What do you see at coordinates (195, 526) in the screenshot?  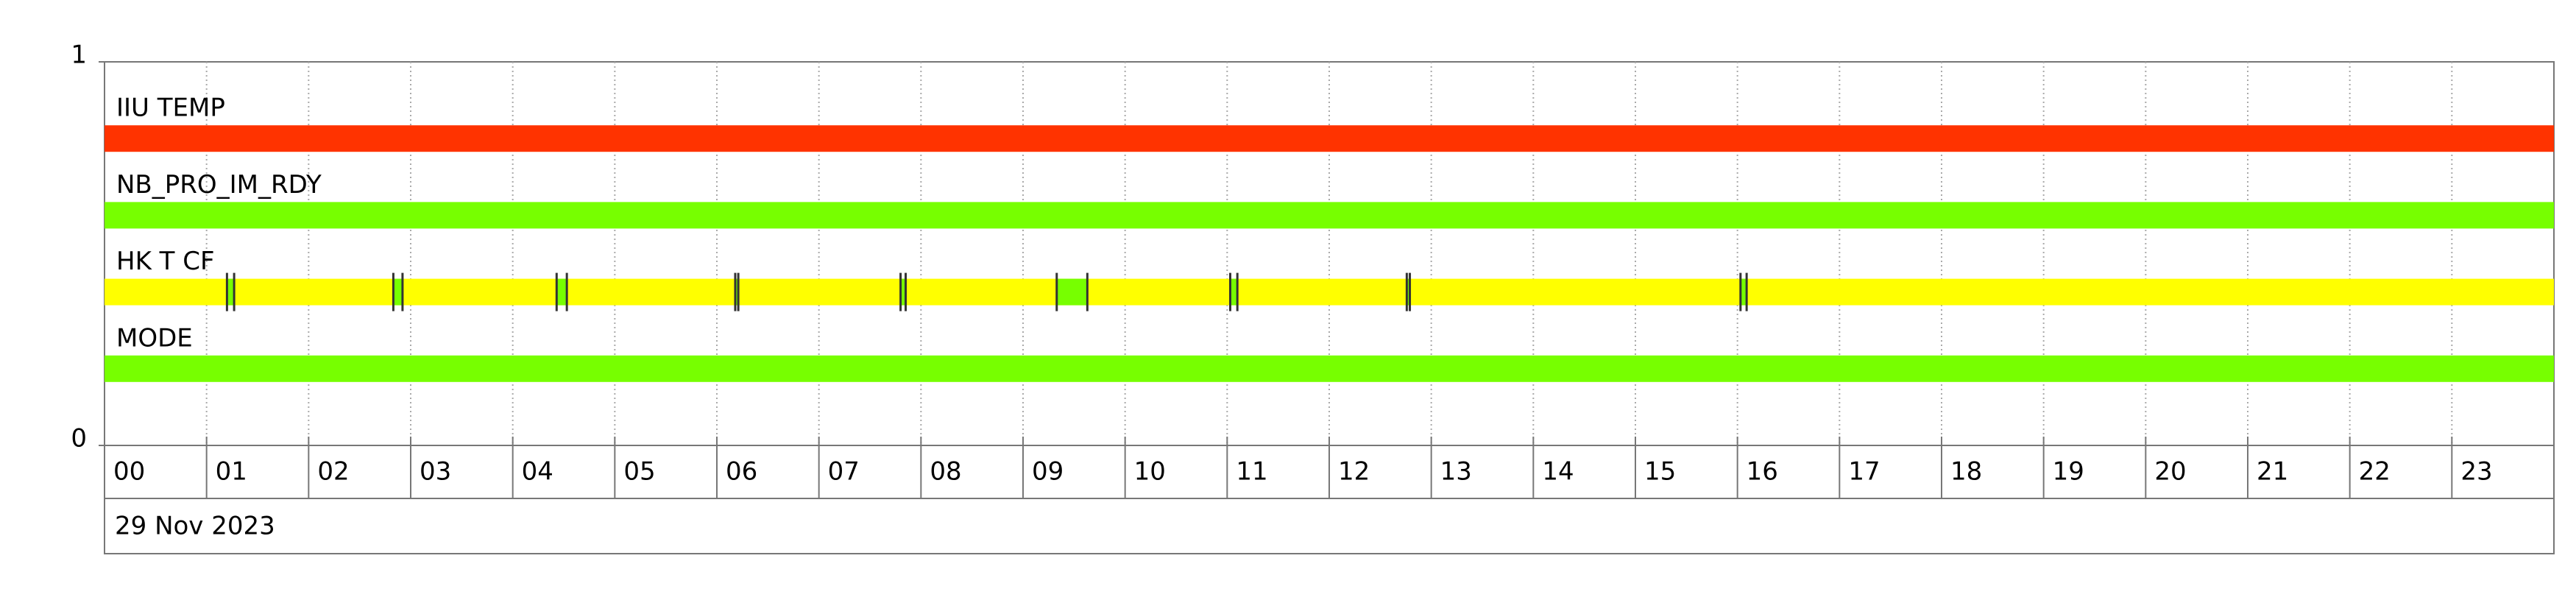 I see `date-label: 29 Nov 2023` at bounding box center [195, 526].